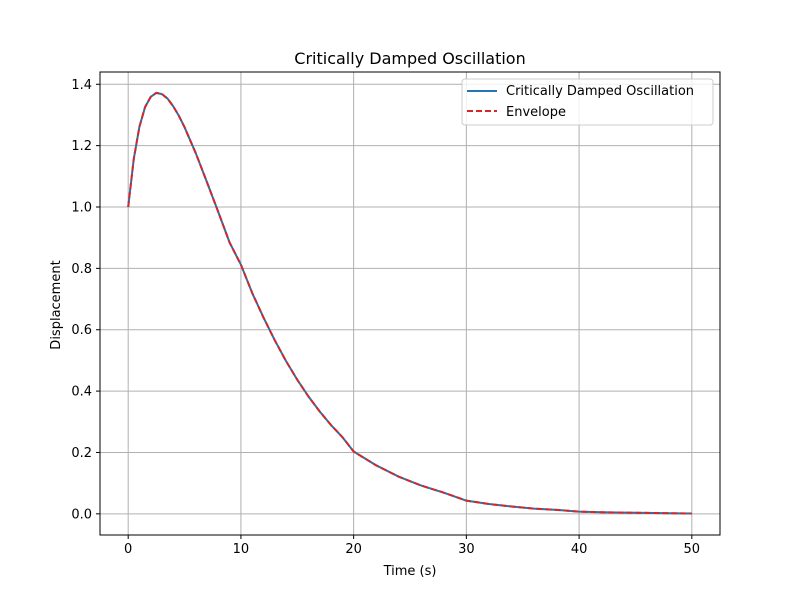 The image size is (800, 600). I want to click on x-tick-label: 0, so click(128, 549).